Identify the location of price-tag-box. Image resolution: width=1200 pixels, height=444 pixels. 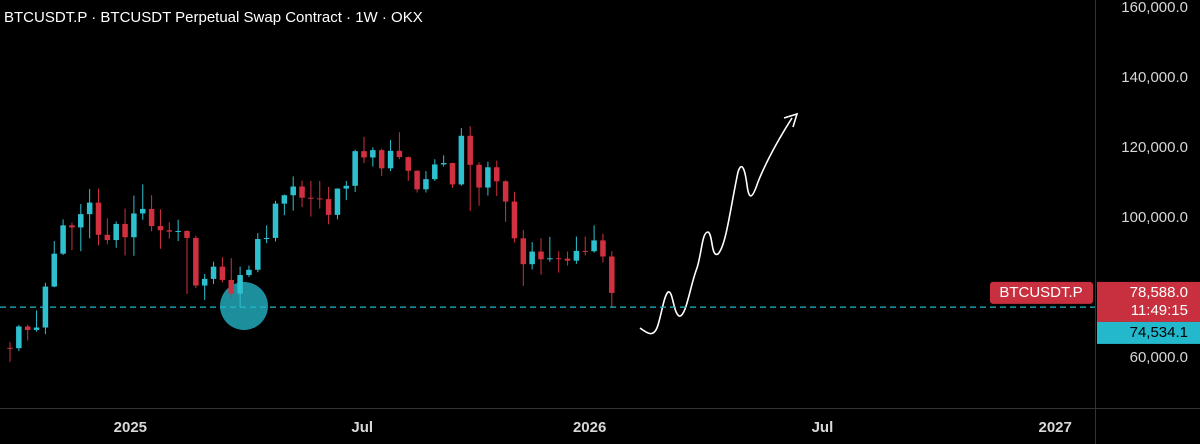
(1148, 301).